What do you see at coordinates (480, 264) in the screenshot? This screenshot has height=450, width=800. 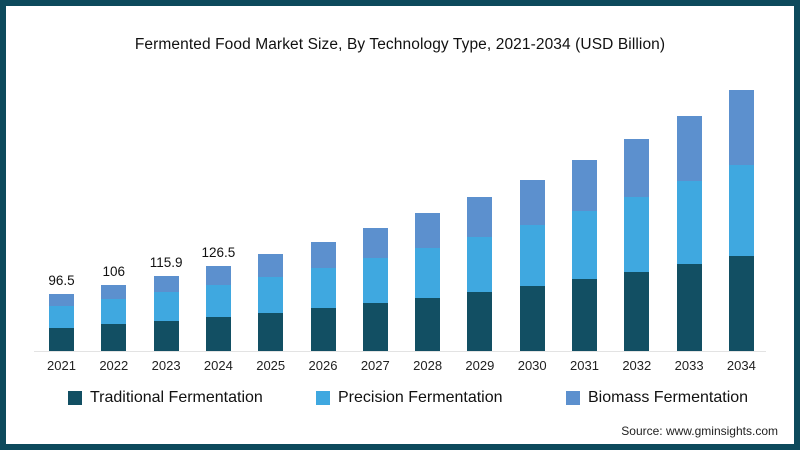 I see `bar-segment-precision-2029` at bounding box center [480, 264].